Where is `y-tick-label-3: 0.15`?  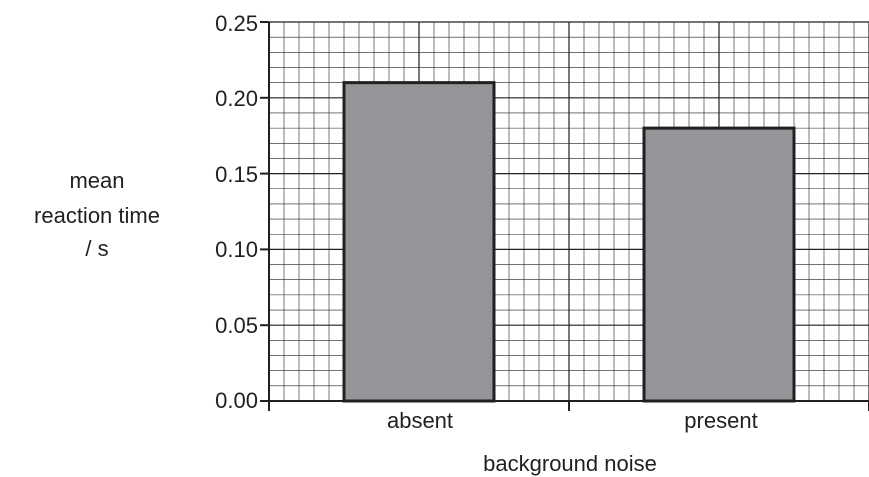 y-tick-label-3: 0.15 is located at coordinates (236, 174).